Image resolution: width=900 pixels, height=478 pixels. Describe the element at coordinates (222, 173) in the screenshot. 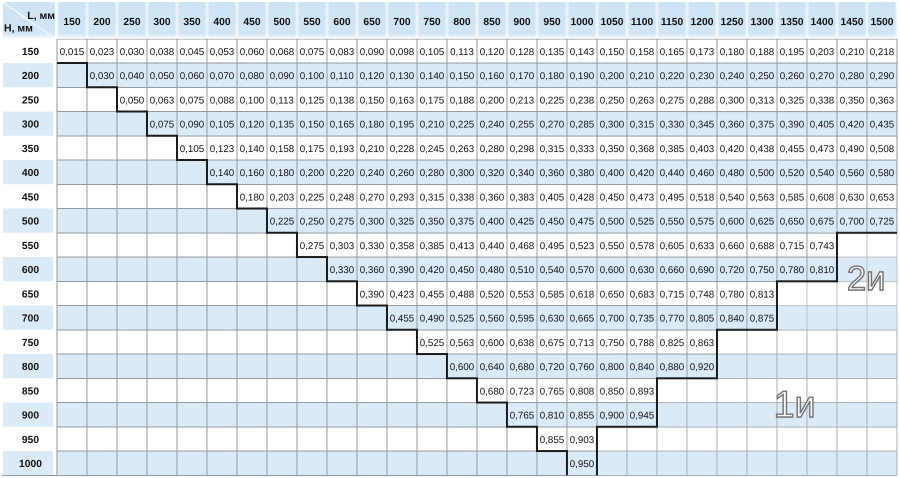

I see `svg-text: 0,140` at that location.